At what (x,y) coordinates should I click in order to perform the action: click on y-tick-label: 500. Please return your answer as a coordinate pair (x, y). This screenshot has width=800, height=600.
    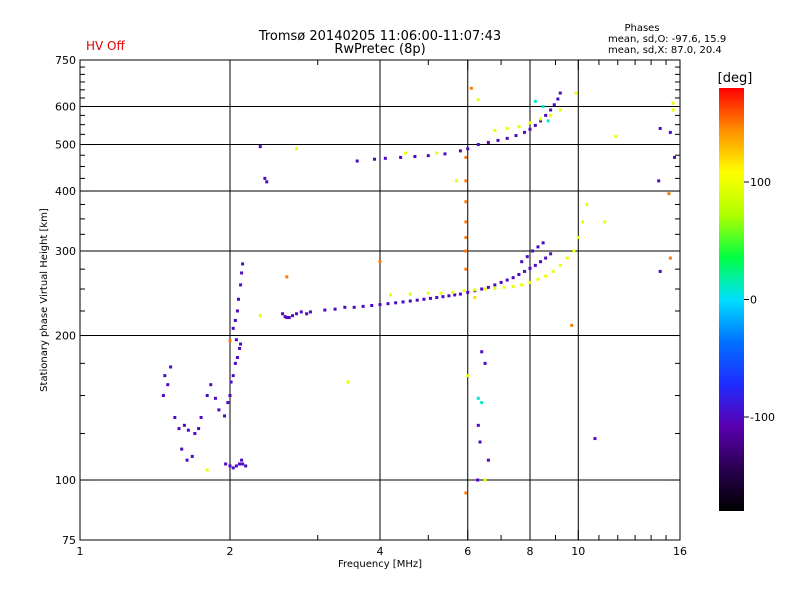
    Looking at the image, I should click on (65, 145).